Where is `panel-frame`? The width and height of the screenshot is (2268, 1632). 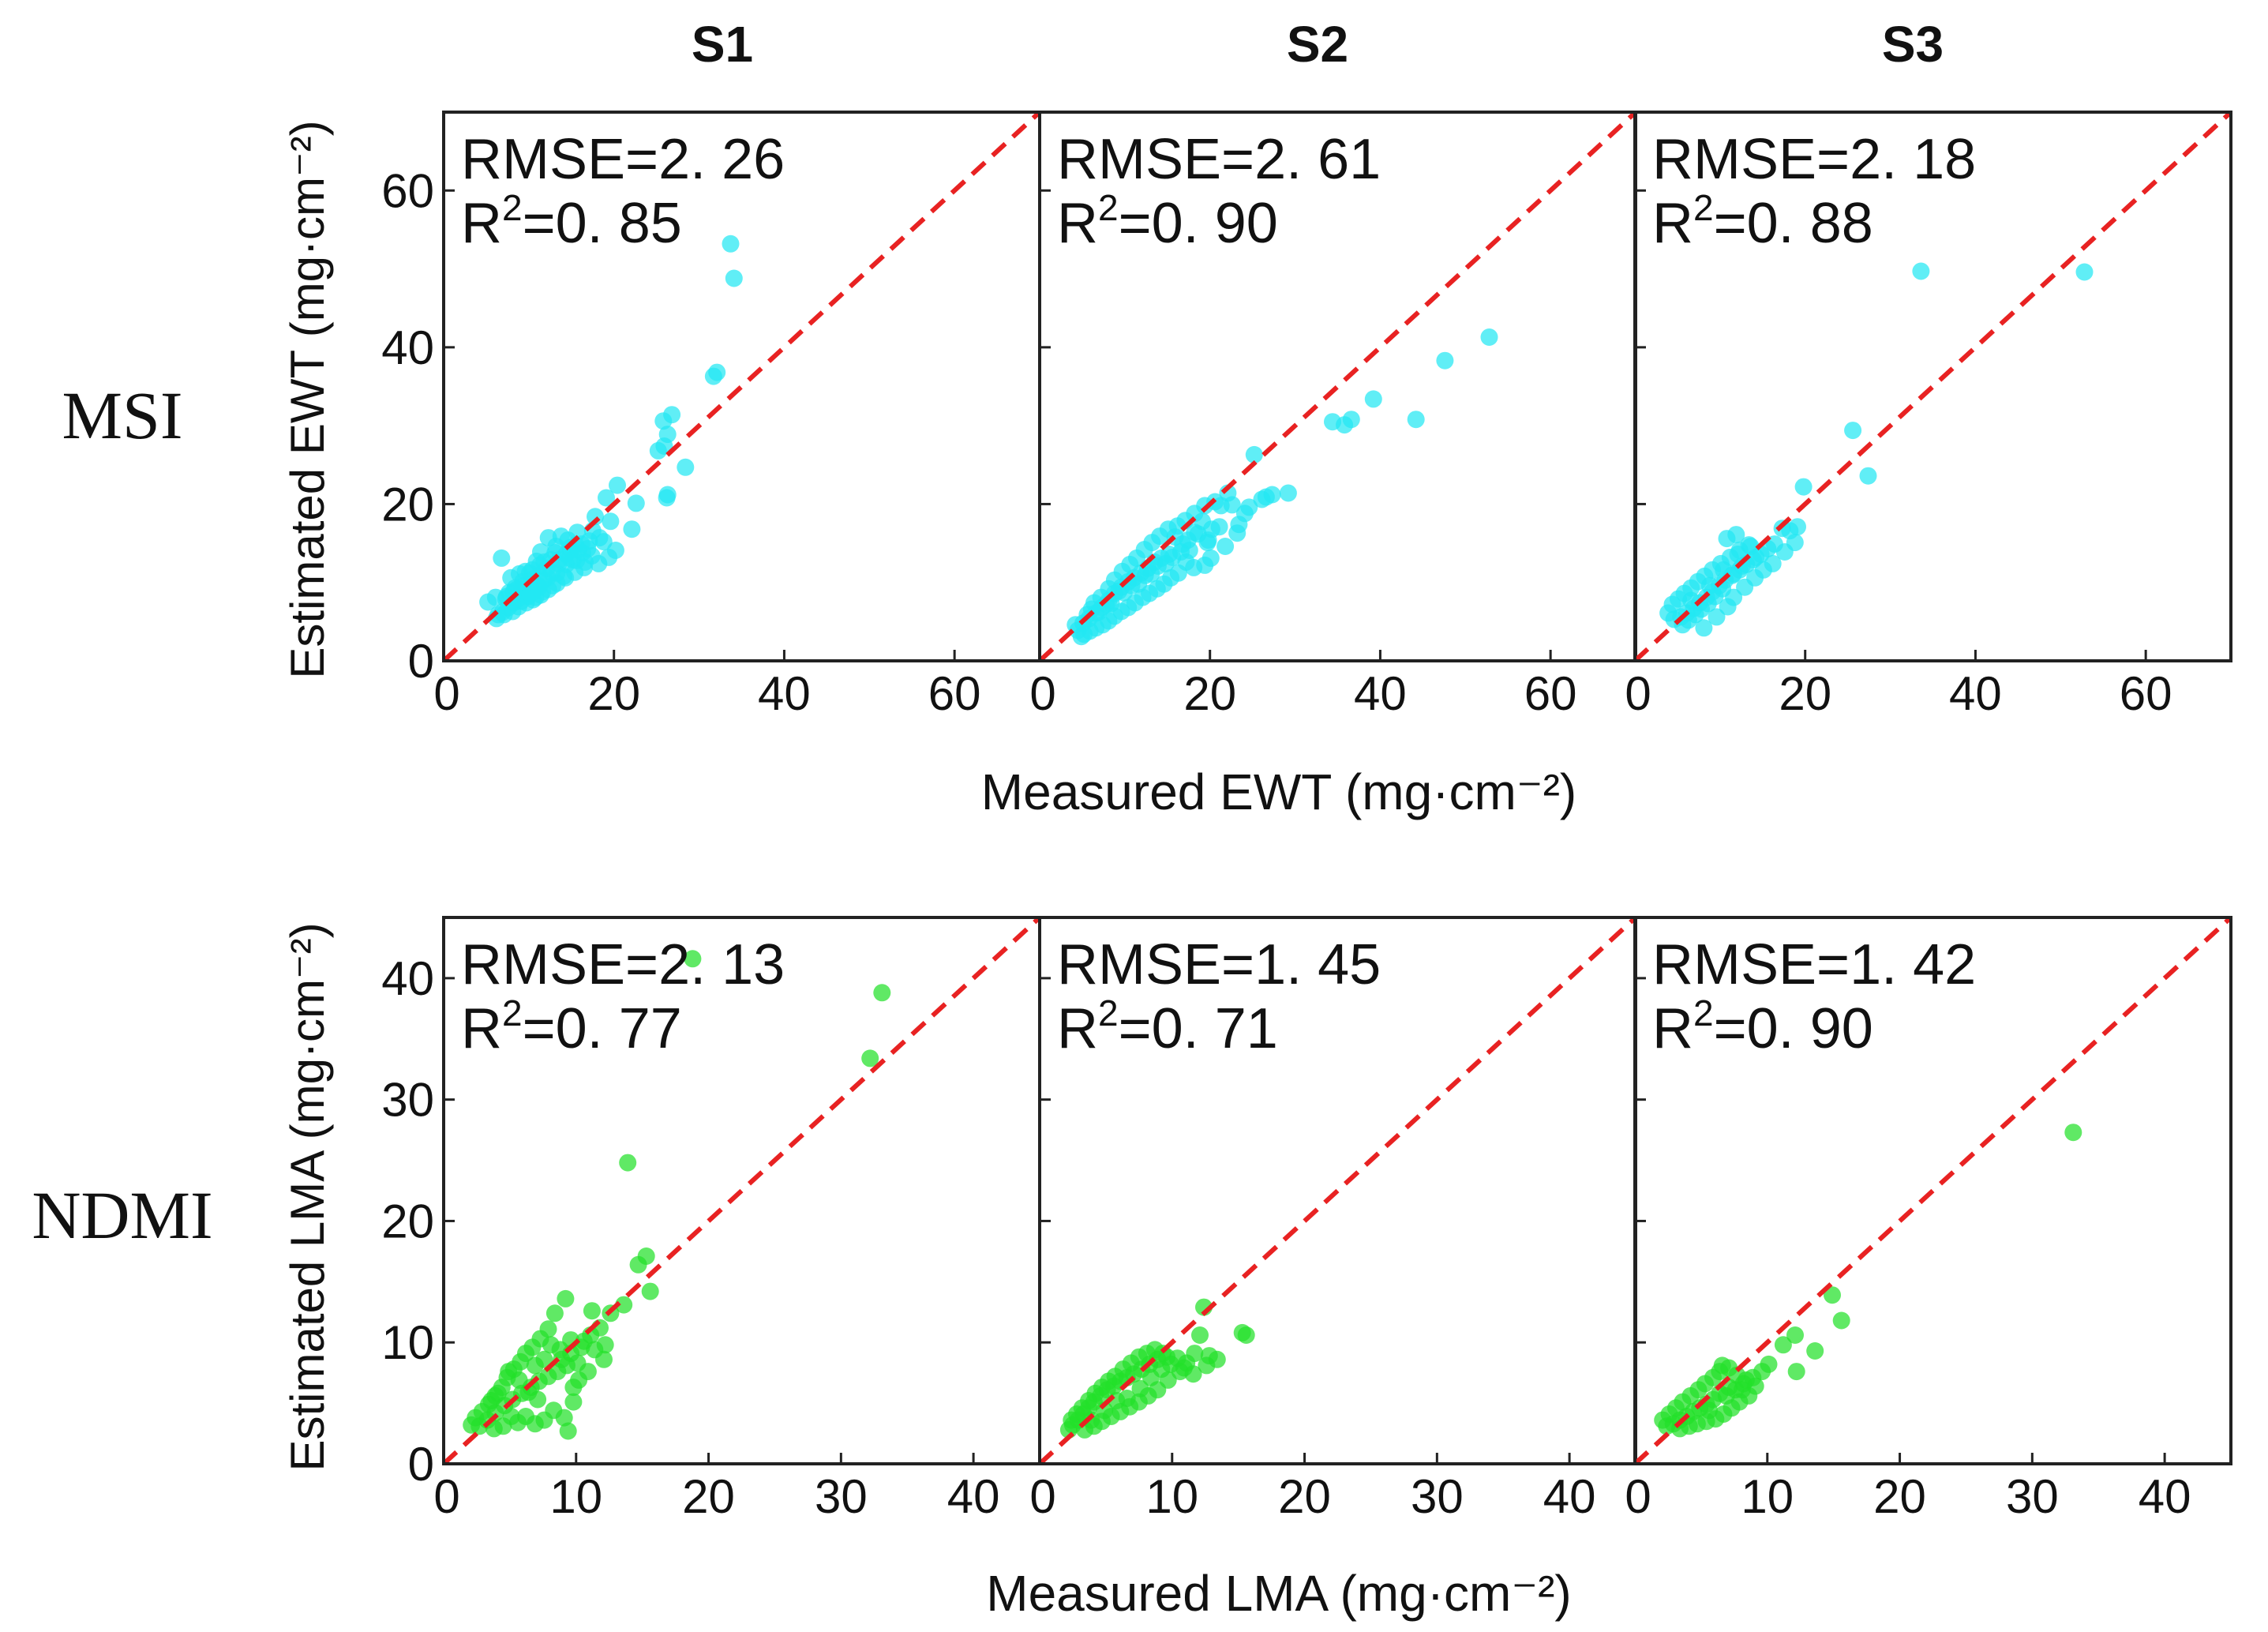
panel-frame is located at coordinates (1932, 386).